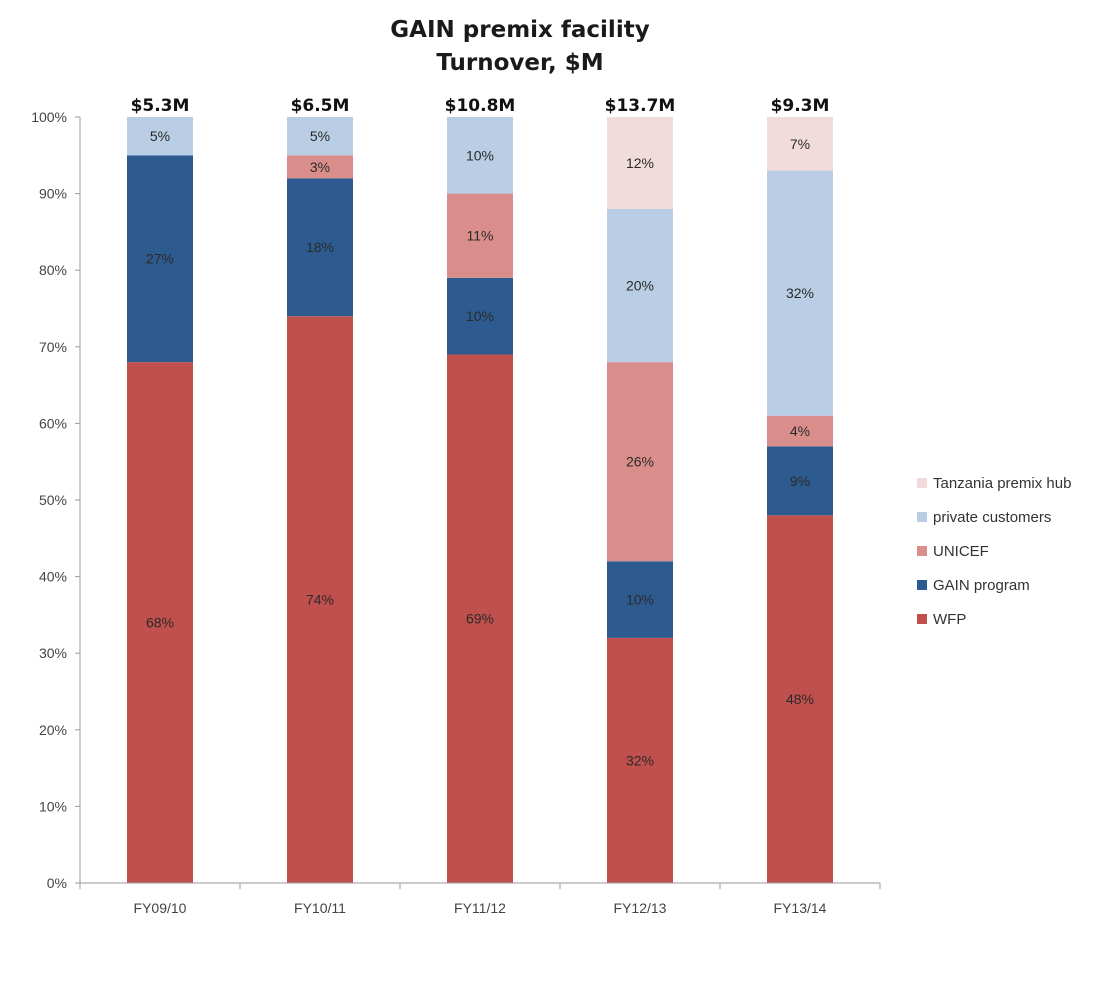 This screenshot has width=1114, height=1005. I want to click on segment-label: 26%, so click(640, 462).